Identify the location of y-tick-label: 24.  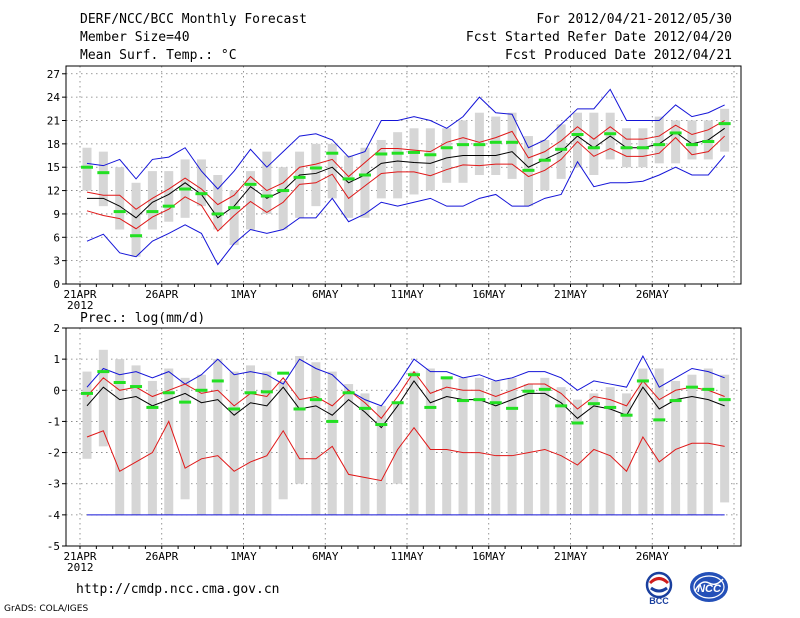
(54, 97).